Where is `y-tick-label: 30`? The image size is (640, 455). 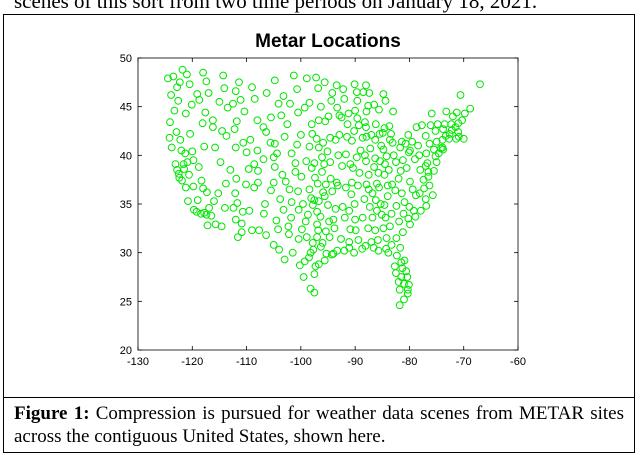
y-tick-label: 30 is located at coordinates (126, 254).